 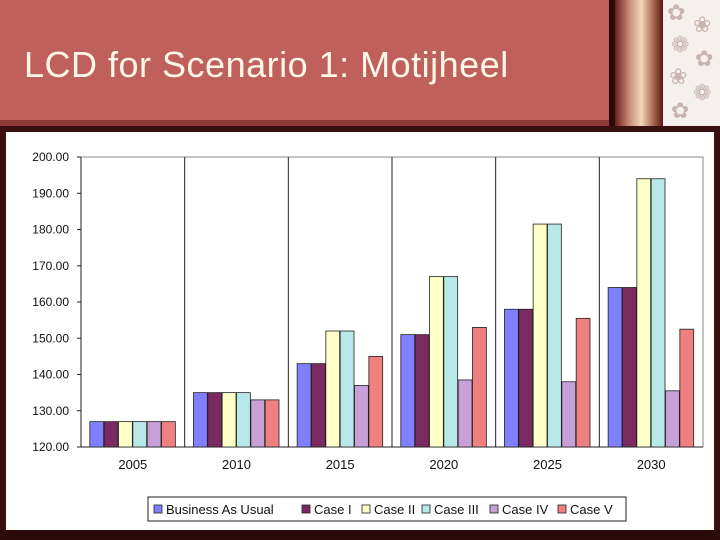 What do you see at coordinates (547, 464) in the screenshot?
I see `x-tick-label: 2025` at bounding box center [547, 464].